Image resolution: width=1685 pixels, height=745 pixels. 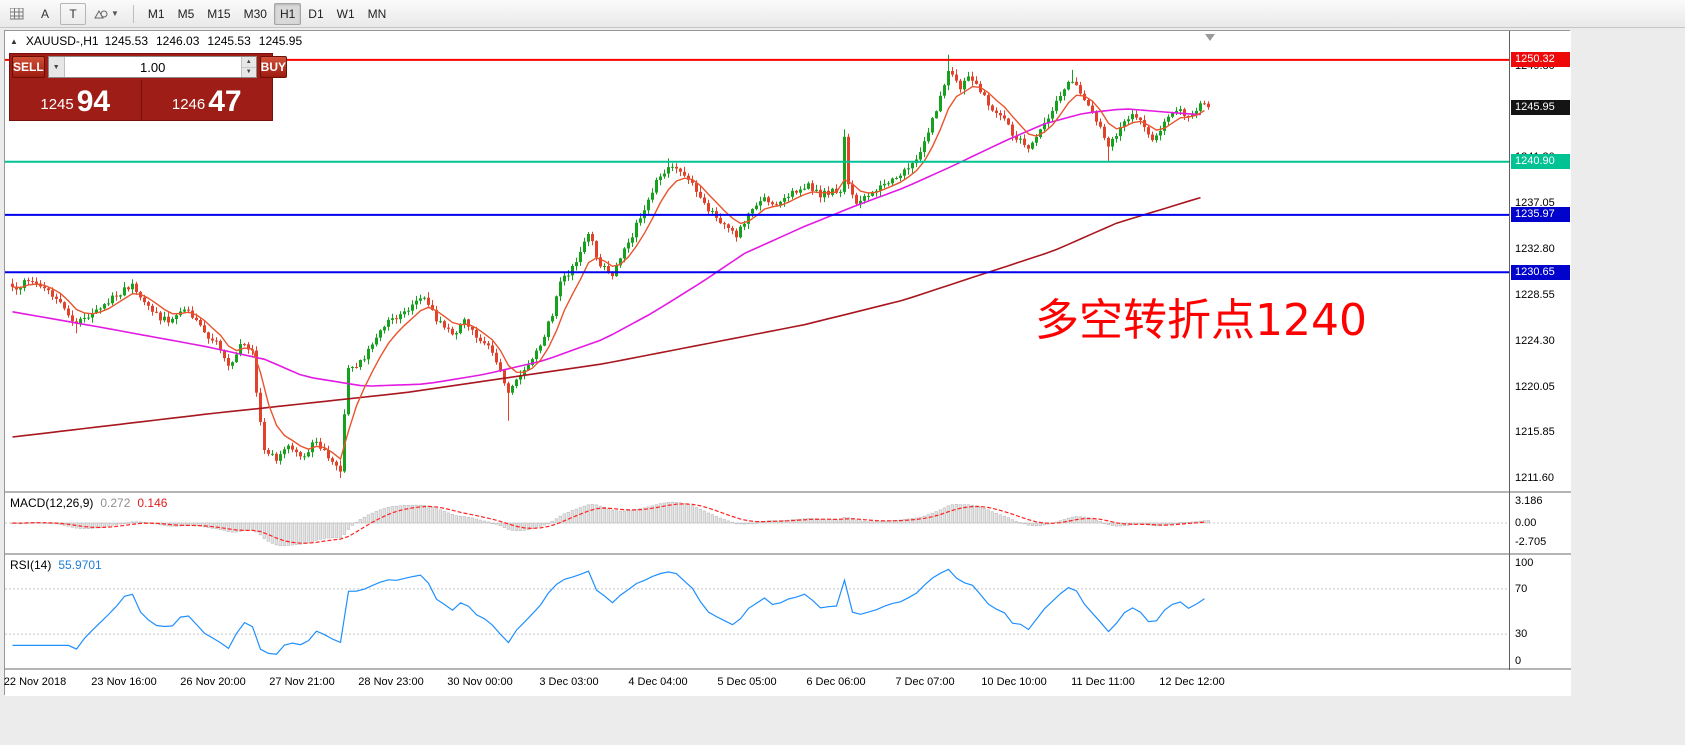 I want to click on open-value: 1245.53, so click(x=126, y=41).